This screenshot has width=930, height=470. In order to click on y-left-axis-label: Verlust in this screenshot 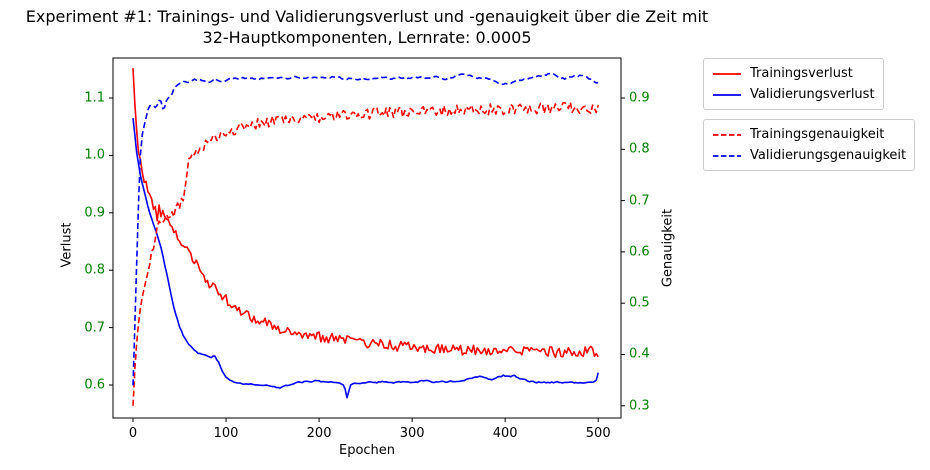, I will do `click(67, 245)`.